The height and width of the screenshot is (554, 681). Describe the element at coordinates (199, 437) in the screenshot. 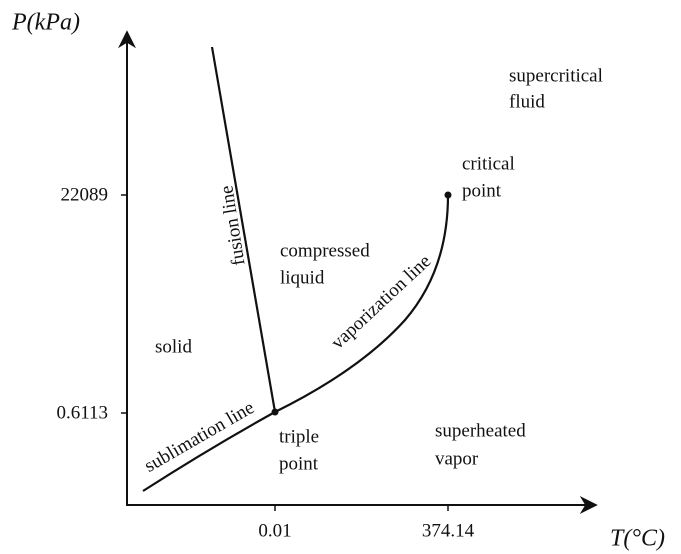

I see `sublimation-line-label: sublimation line` at that location.